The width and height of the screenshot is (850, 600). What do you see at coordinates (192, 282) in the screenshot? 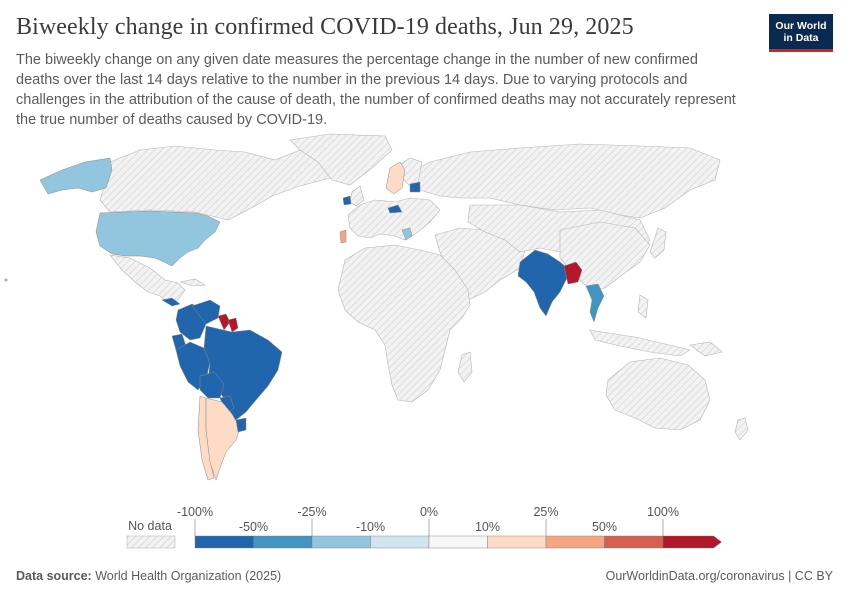
I see `country-cuba` at bounding box center [192, 282].